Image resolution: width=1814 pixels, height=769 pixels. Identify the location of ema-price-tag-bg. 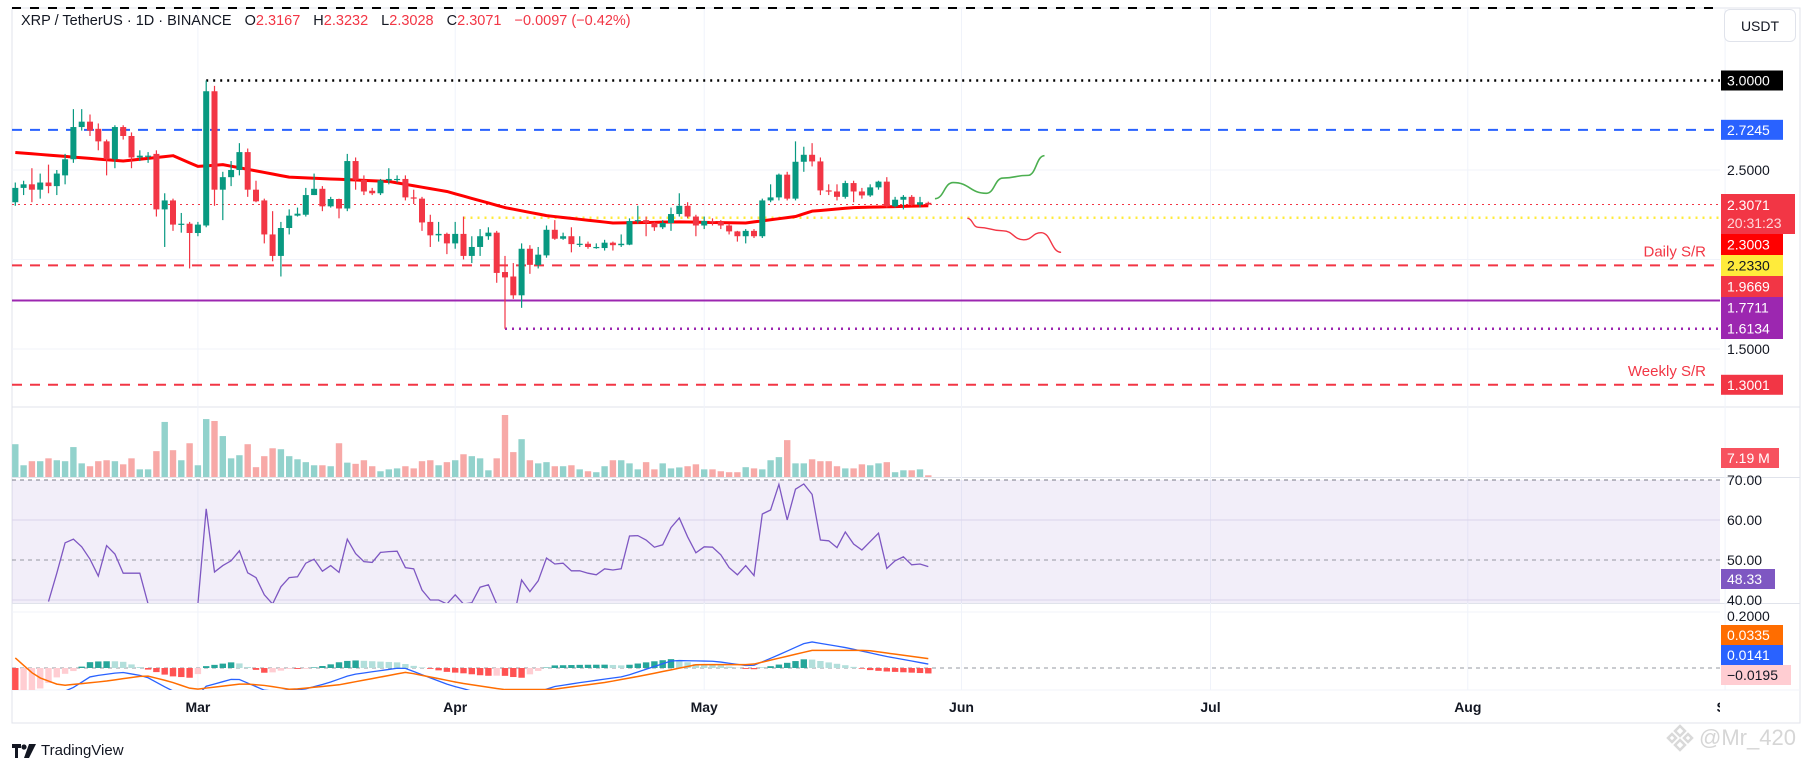
(1752, 244).